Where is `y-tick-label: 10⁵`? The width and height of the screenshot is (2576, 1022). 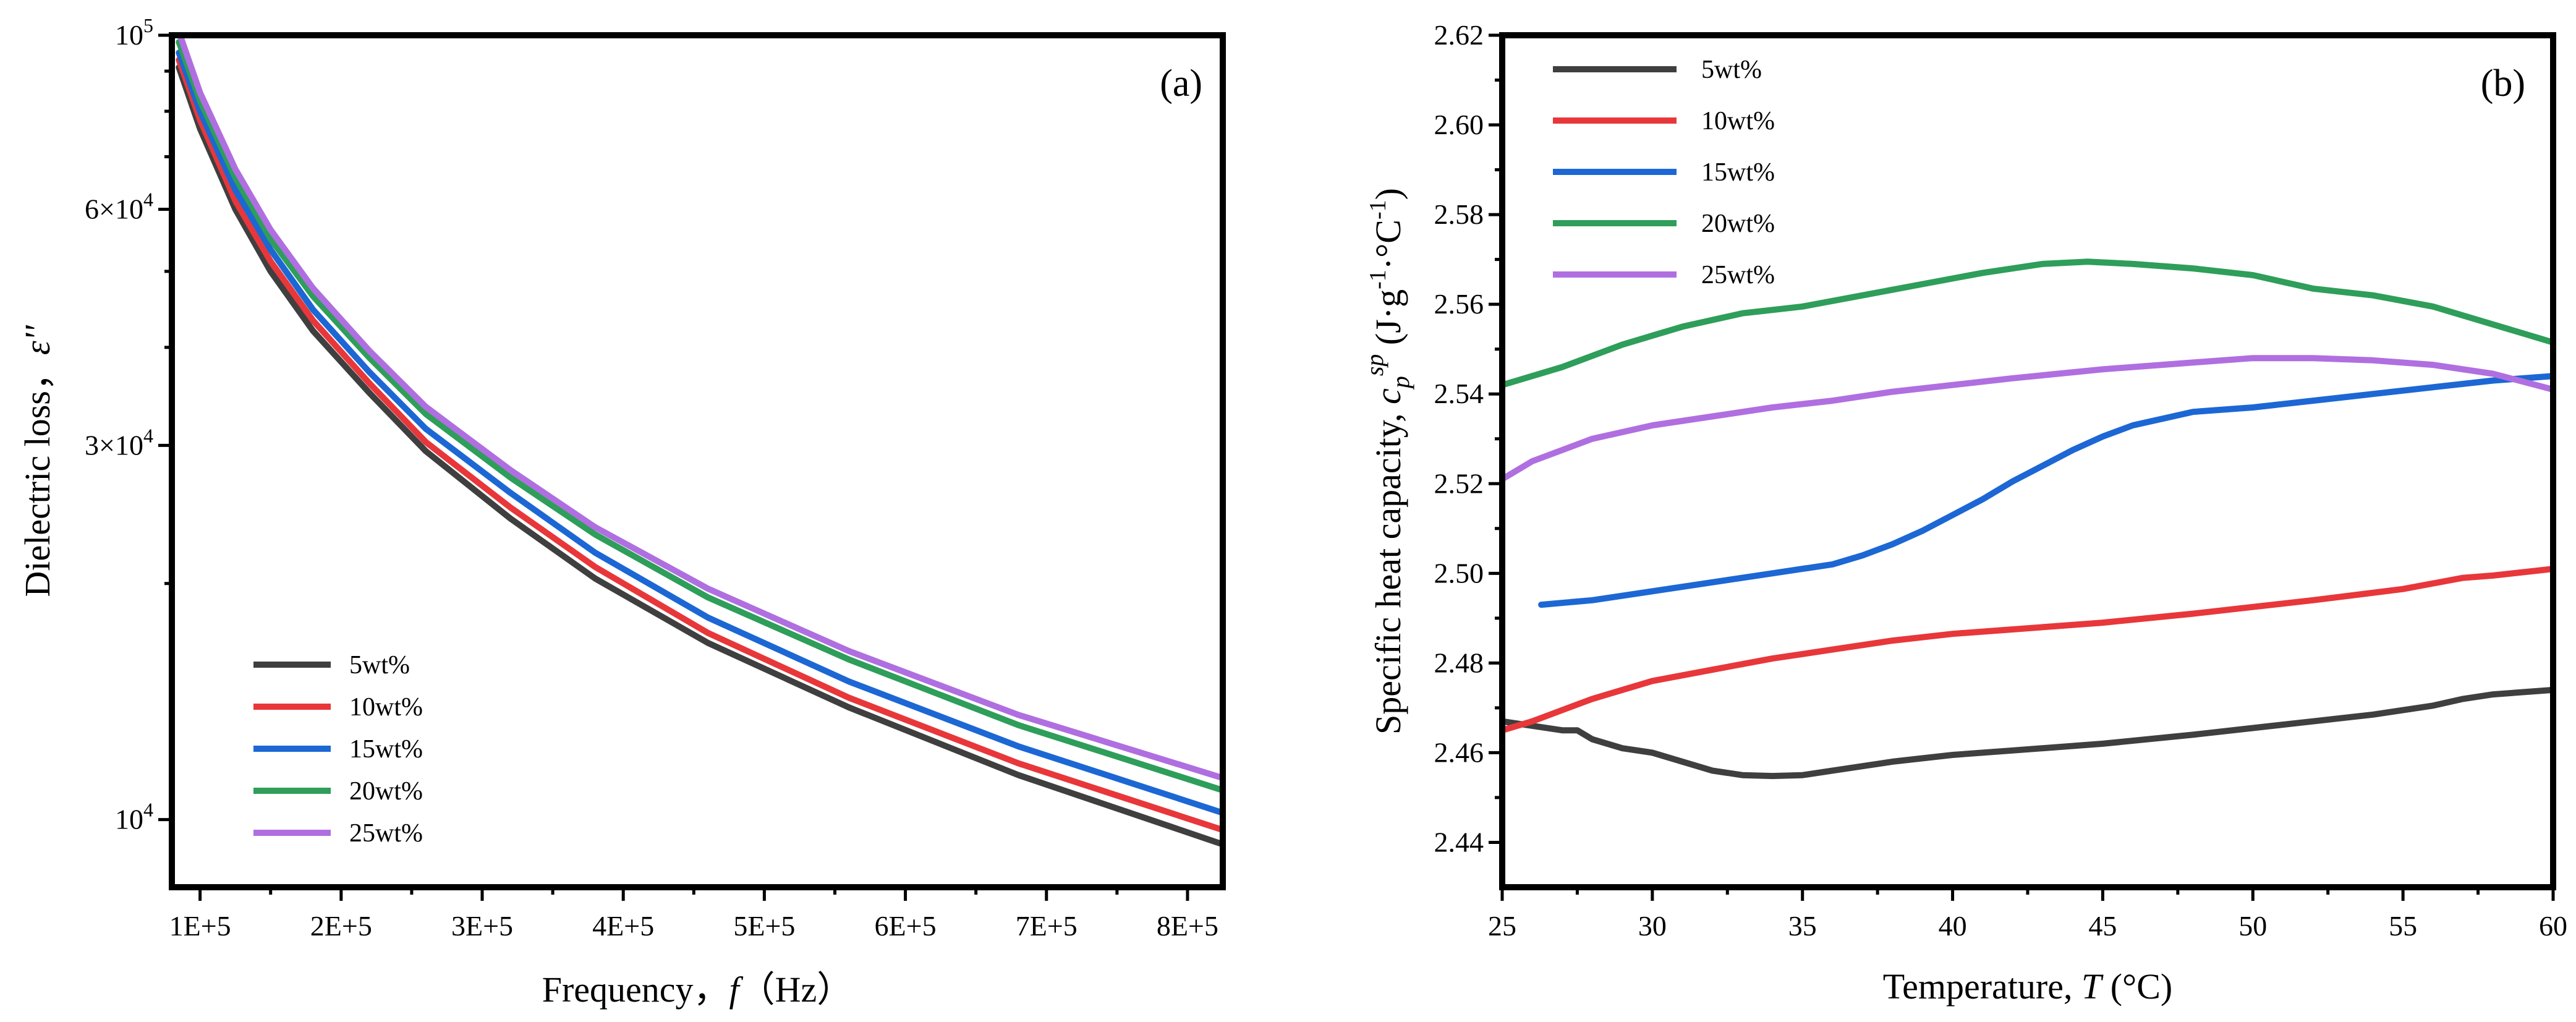
y-tick-label: 10⁵ is located at coordinates (134, 32).